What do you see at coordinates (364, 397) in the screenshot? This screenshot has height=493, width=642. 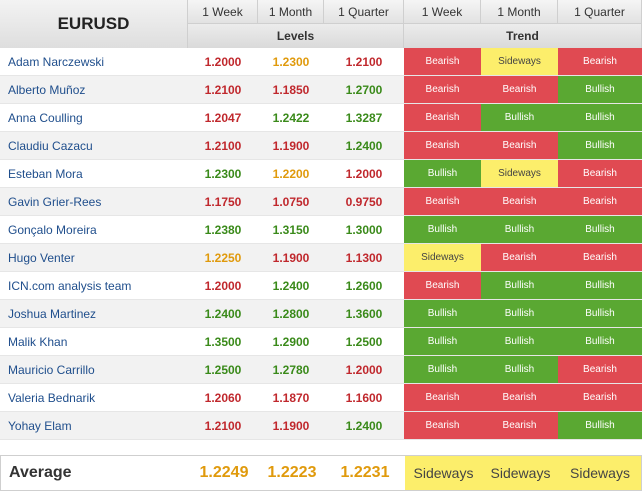 I see `level-quarter: 1.1600` at bounding box center [364, 397].